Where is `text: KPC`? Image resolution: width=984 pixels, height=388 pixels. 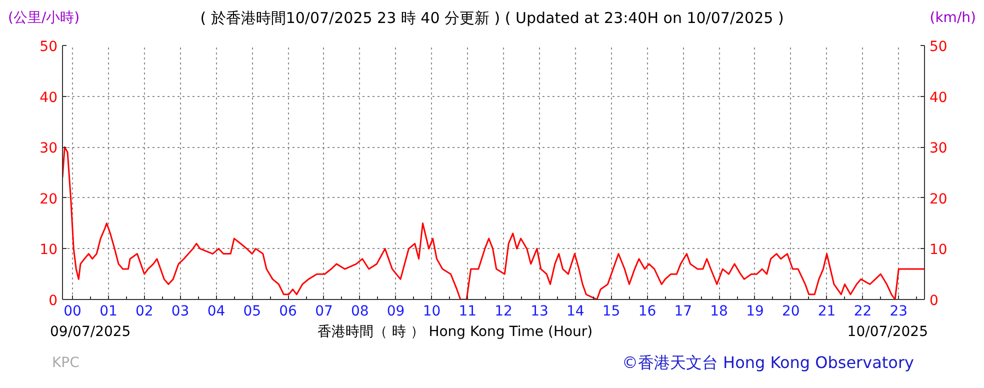
text: KPC is located at coordinates (66, 363).